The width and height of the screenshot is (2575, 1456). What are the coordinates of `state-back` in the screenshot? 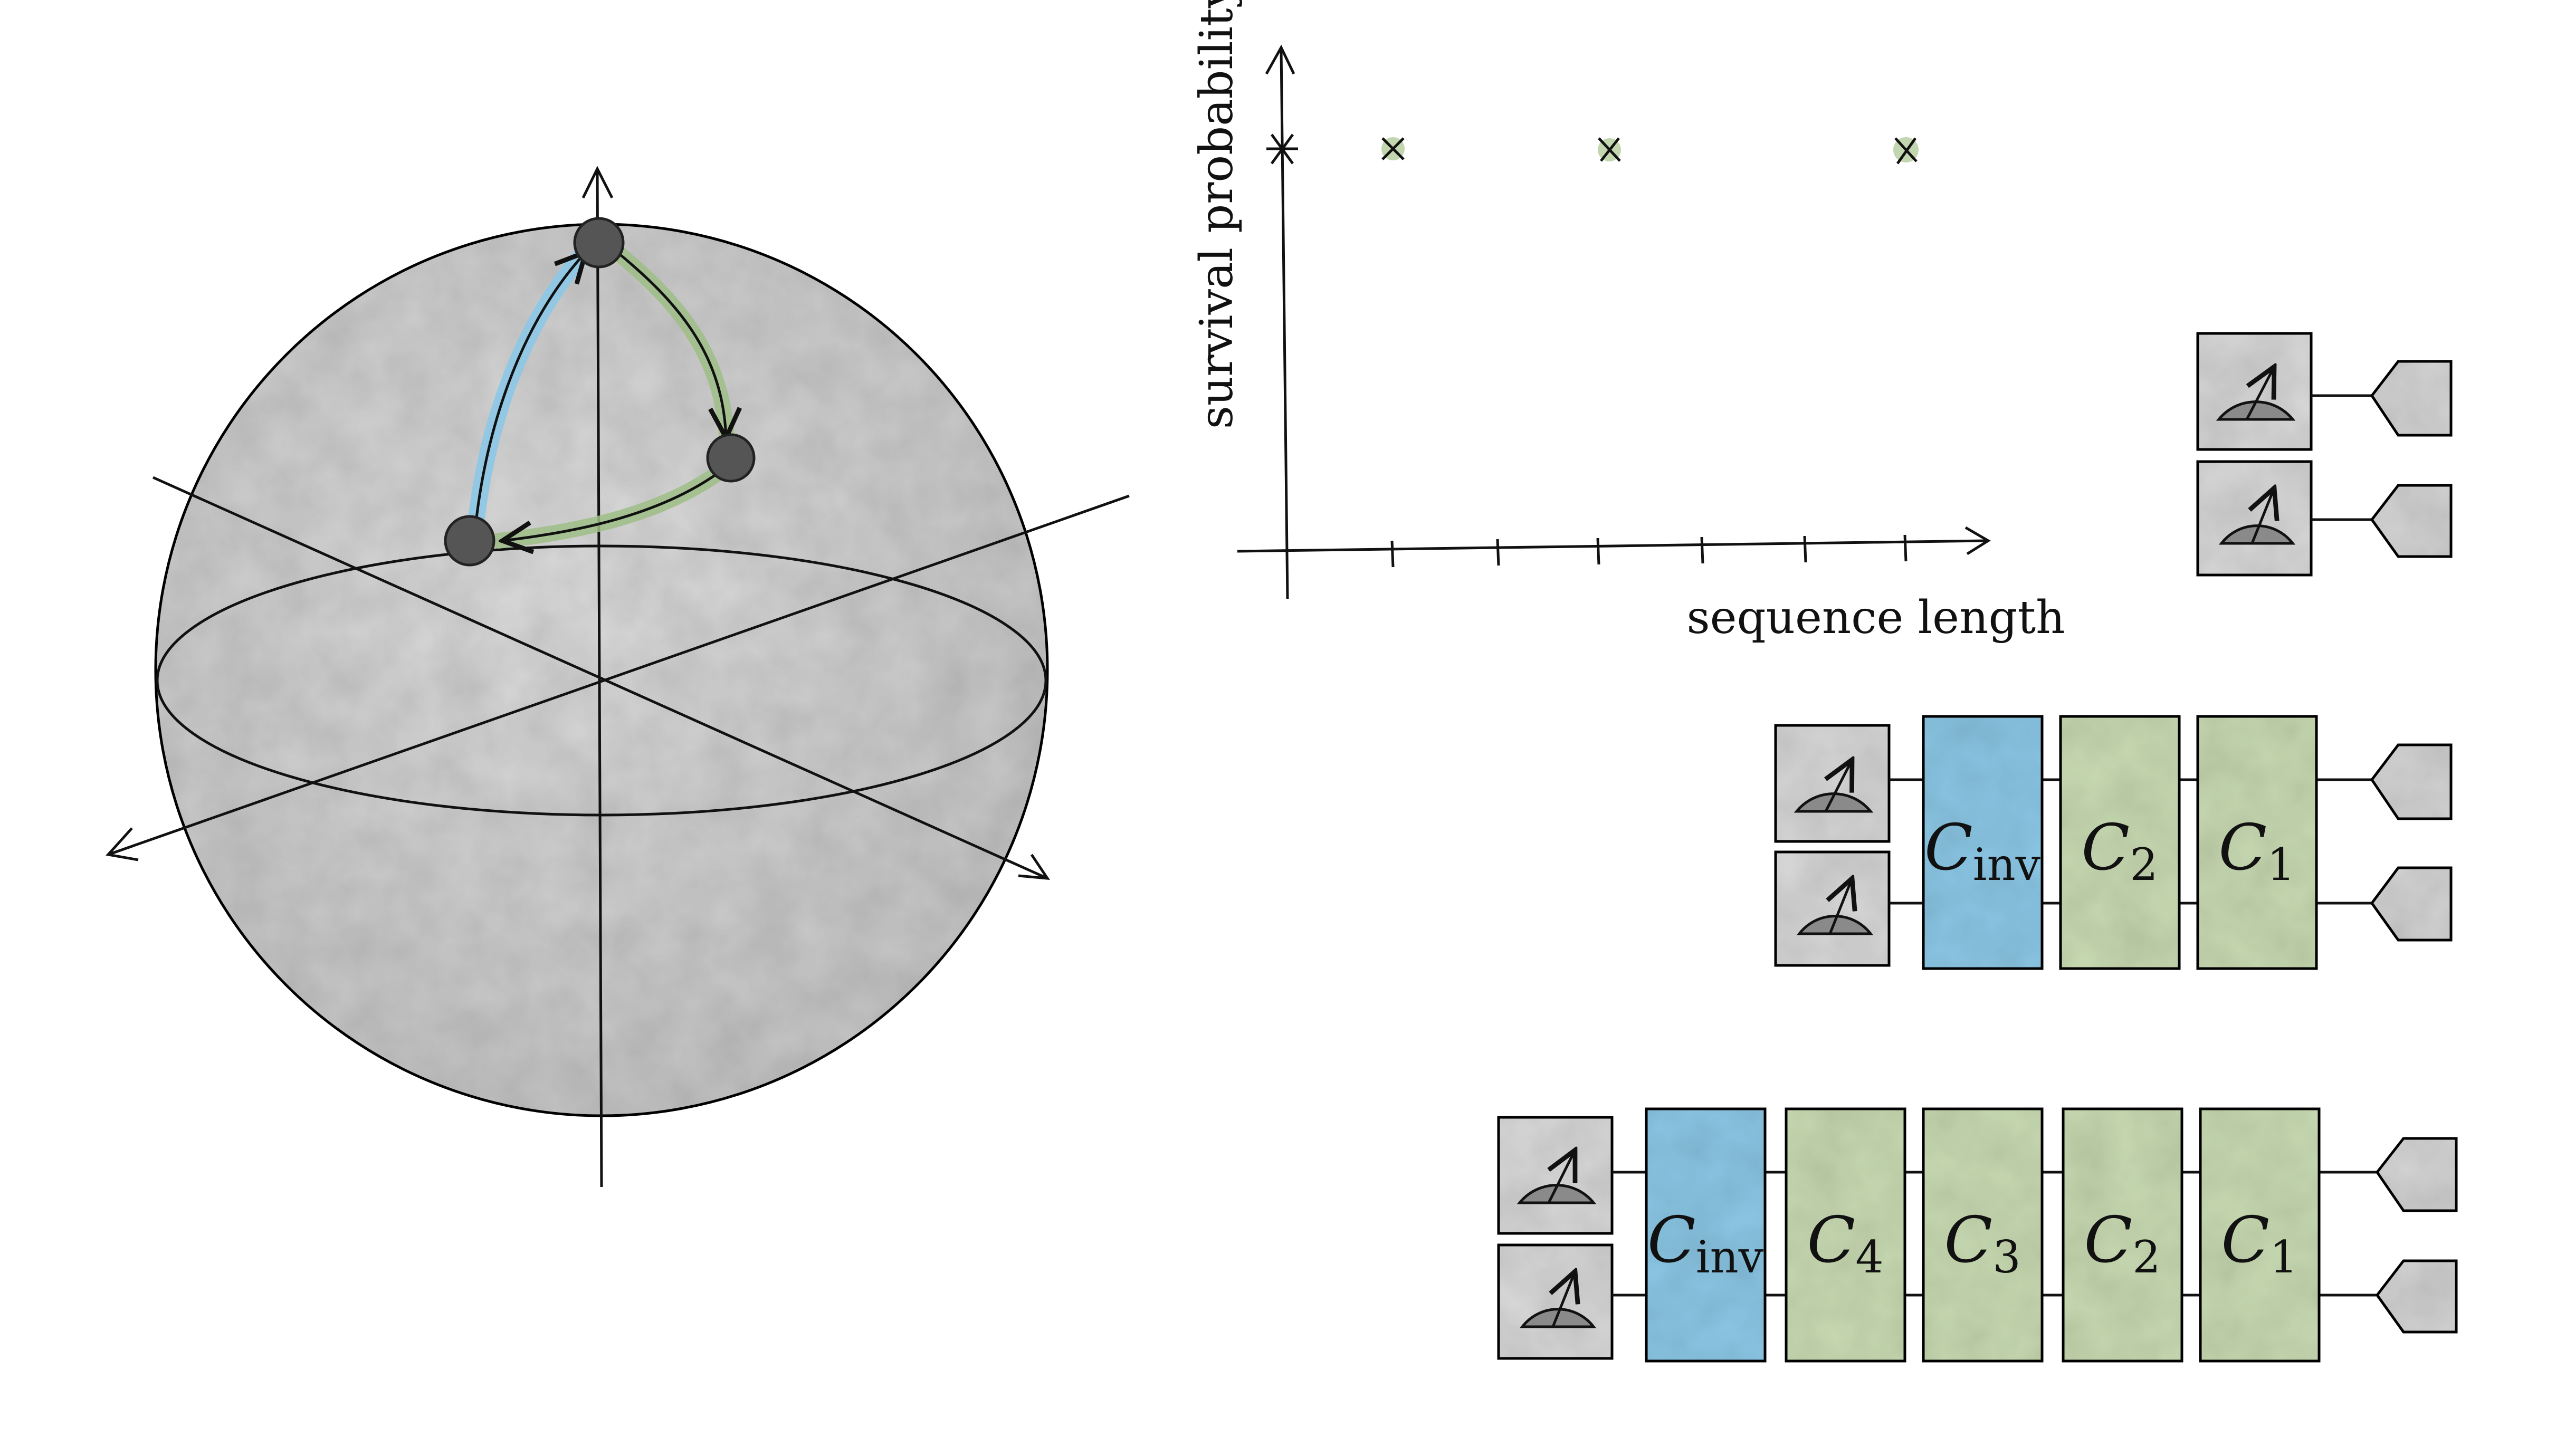 It's located at (469, 541).